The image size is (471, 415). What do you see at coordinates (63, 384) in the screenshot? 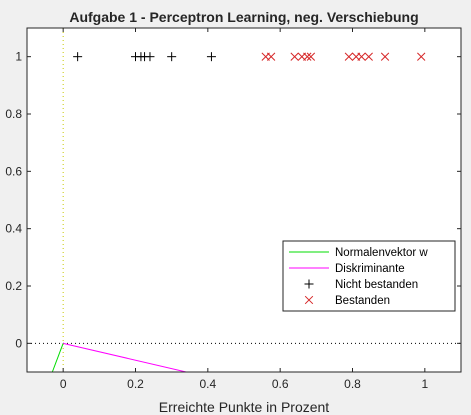
I see `x-tick-label: 0` at bounding box center [63, 384].